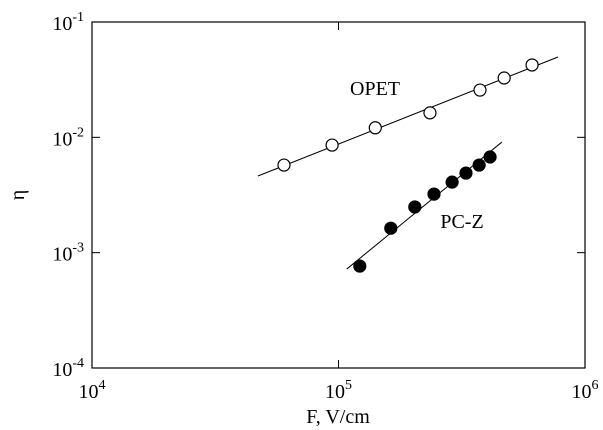 Image resolution: width=603 pixels, height=430 pixels. What do you see at coordinates (68, 368) in the screenshot?
I see `y-tick-label: 10⁻⁴` at bounding box center [68, 368].